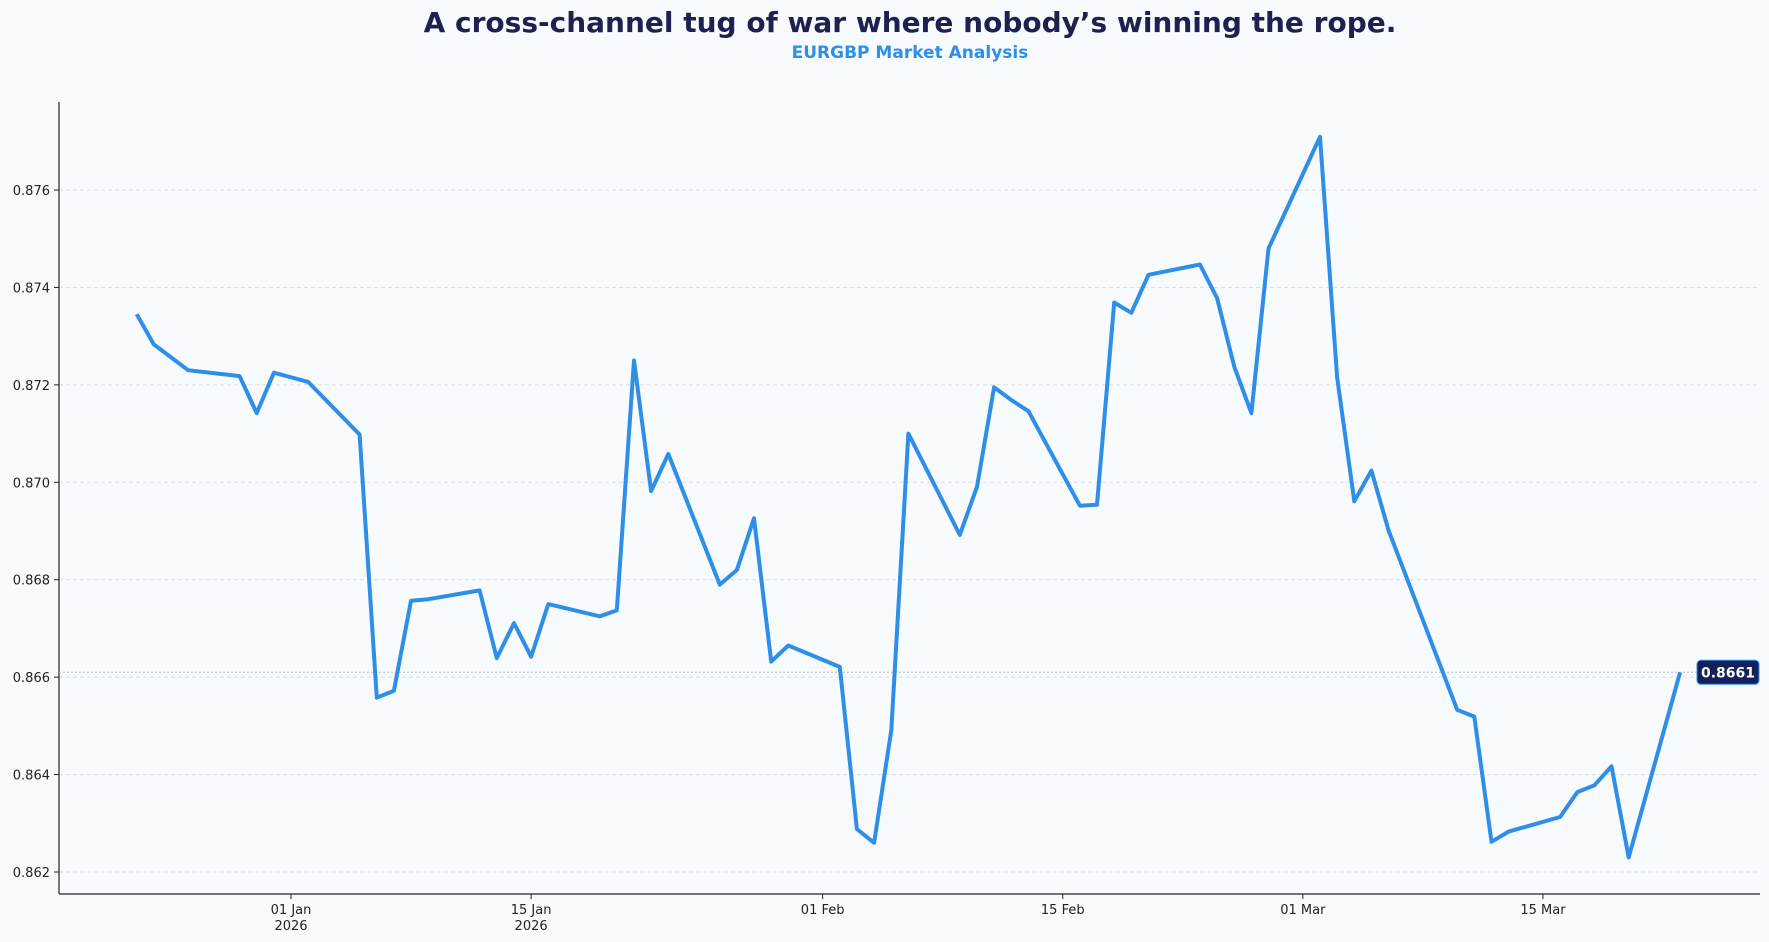 The width and height of the screenshot is (1769, 942). Describe the element at coordinates (31, 678) in the screenshot. I see `y-tick-label: 0.866` at that location.